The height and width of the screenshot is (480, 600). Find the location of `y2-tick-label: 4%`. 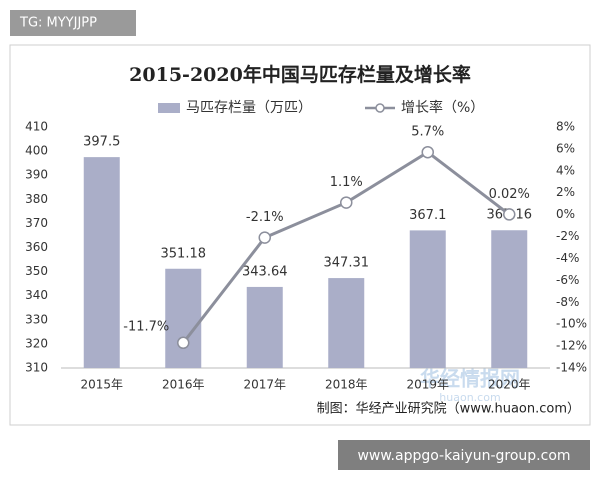

y2-tick-label: 4% is located at coordinates (565, 170).